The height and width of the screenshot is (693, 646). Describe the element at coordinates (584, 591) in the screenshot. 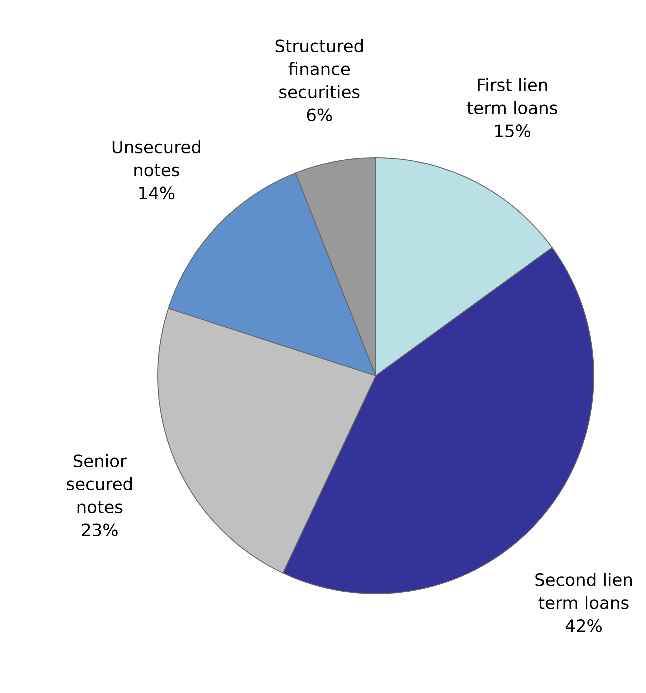

I see `slice-label: Second lien term loans` at that location.